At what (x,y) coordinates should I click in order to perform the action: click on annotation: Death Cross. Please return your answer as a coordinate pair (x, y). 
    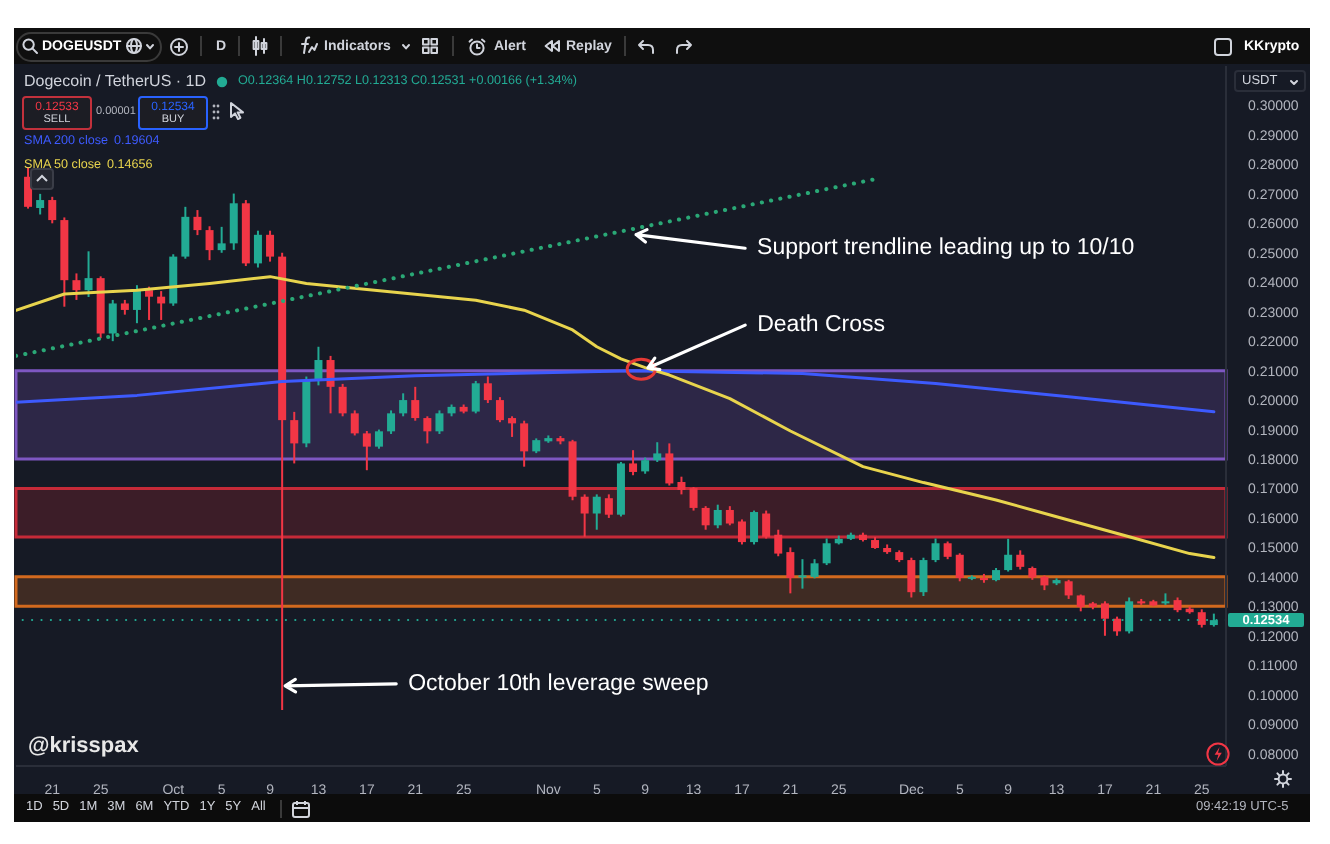
    Looking at the image, I should click on (821, 325).